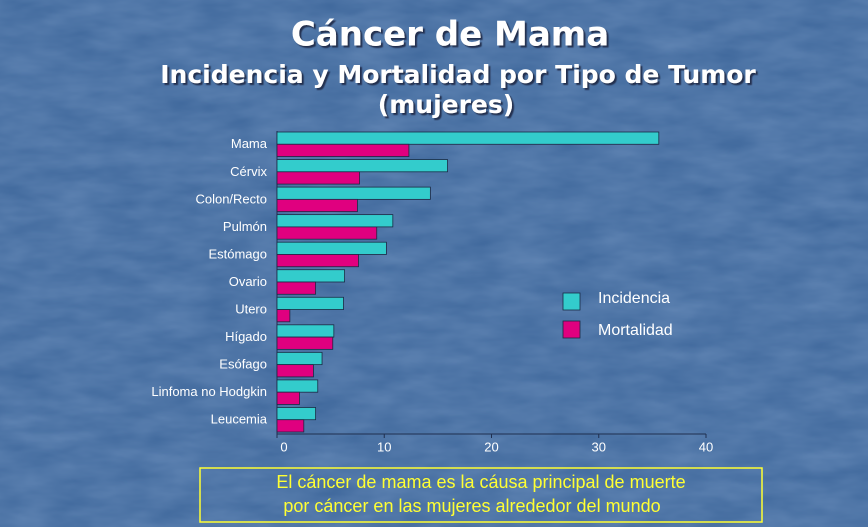  I want to click on category-label: Mama, so click(249, 143).